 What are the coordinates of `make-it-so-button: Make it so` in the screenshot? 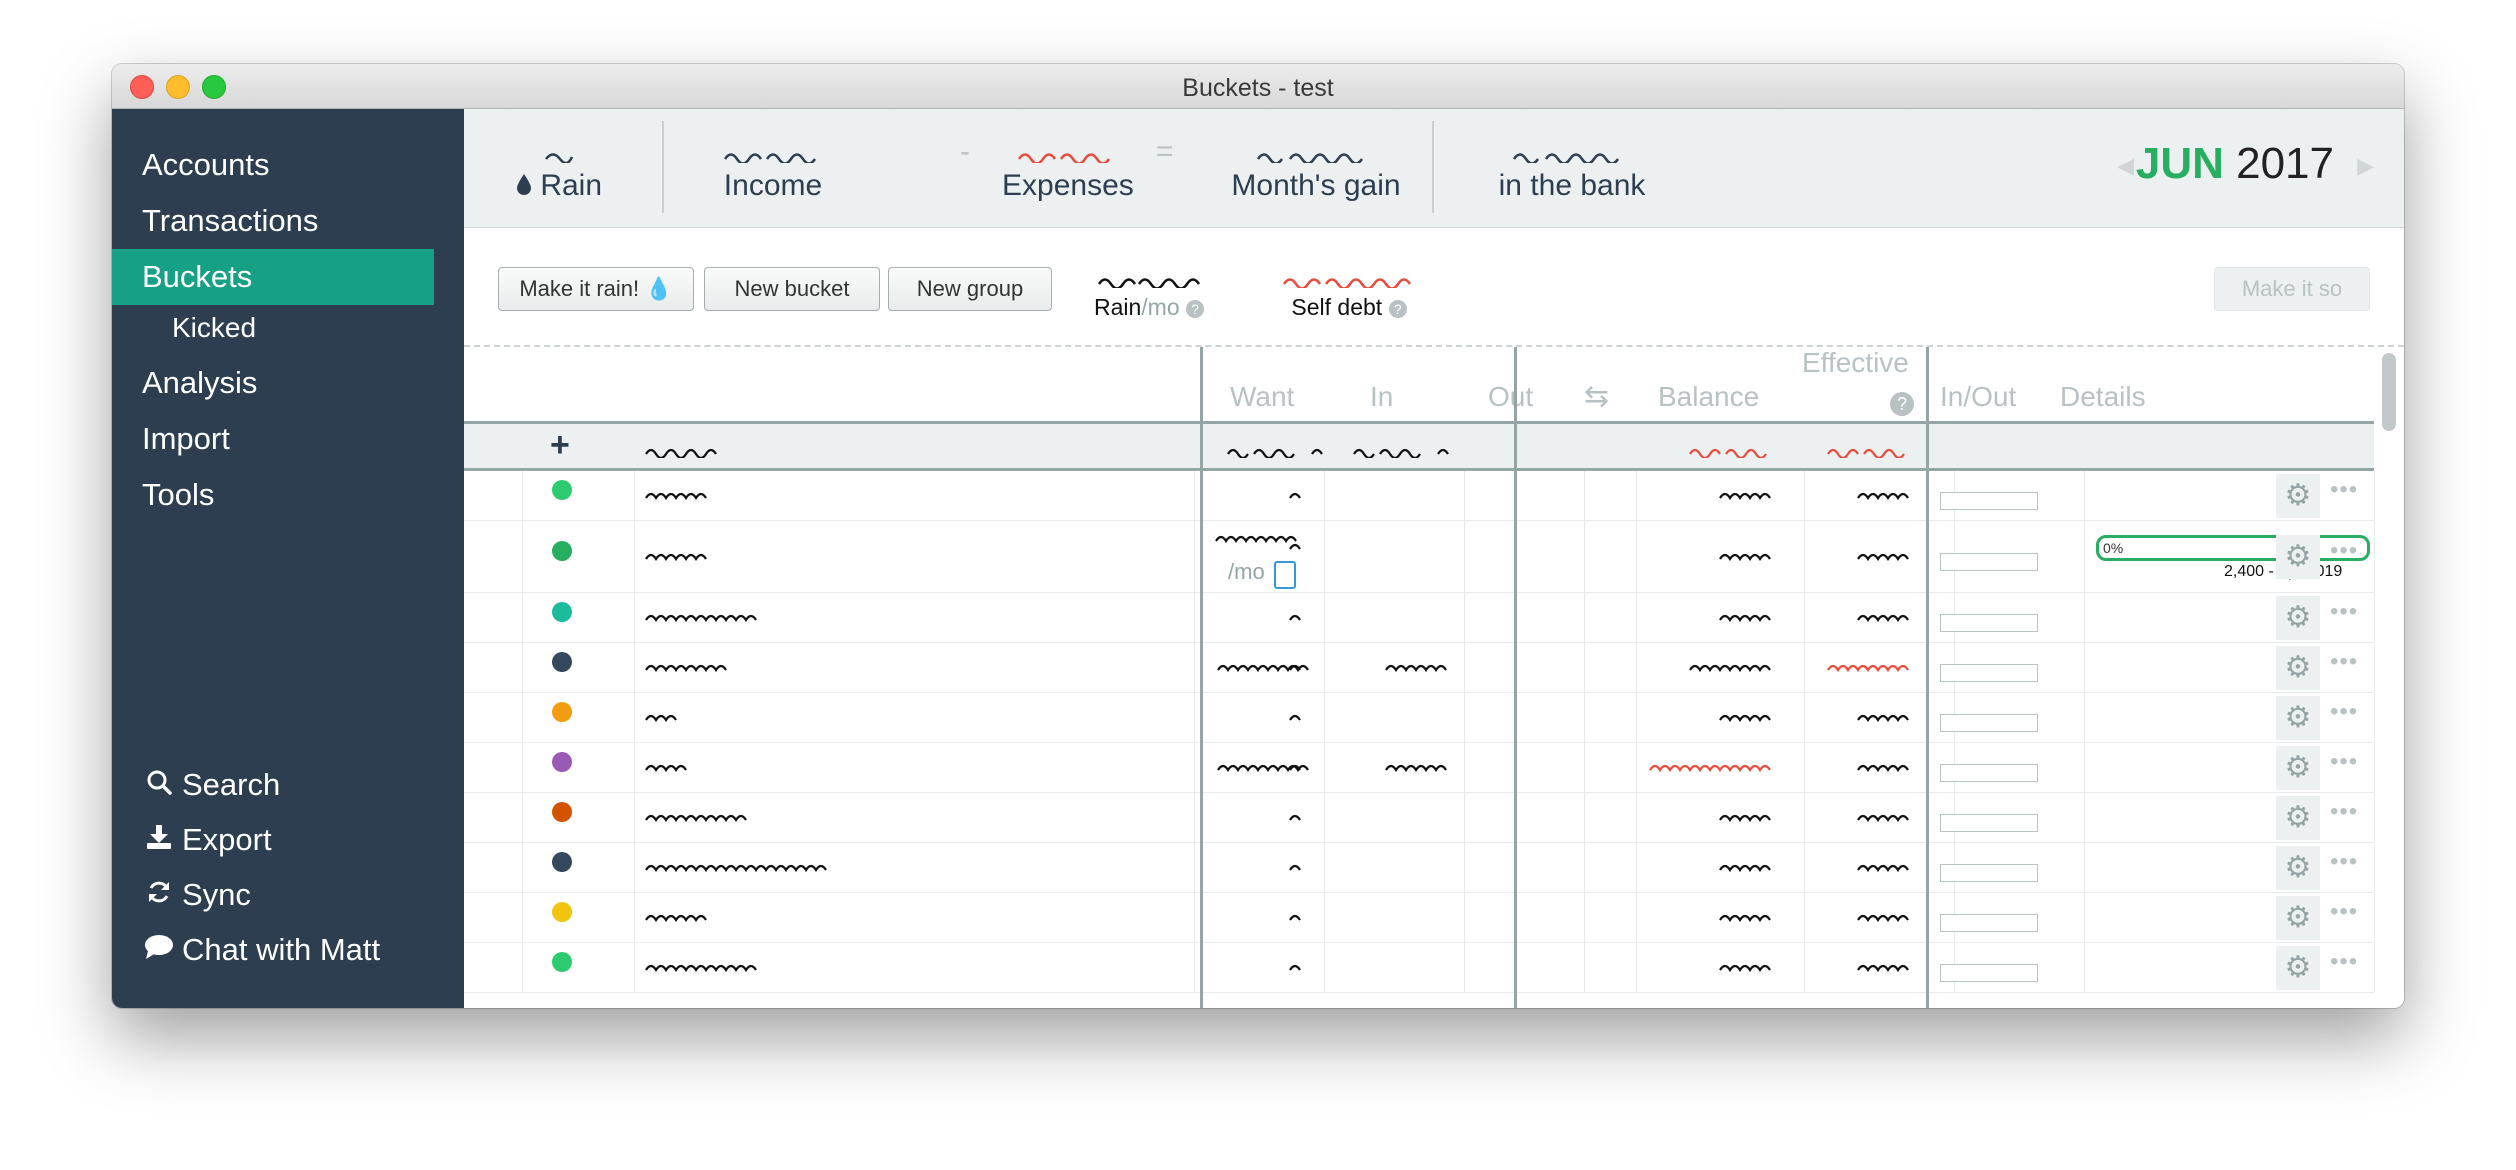 It's located at (2292, 289).